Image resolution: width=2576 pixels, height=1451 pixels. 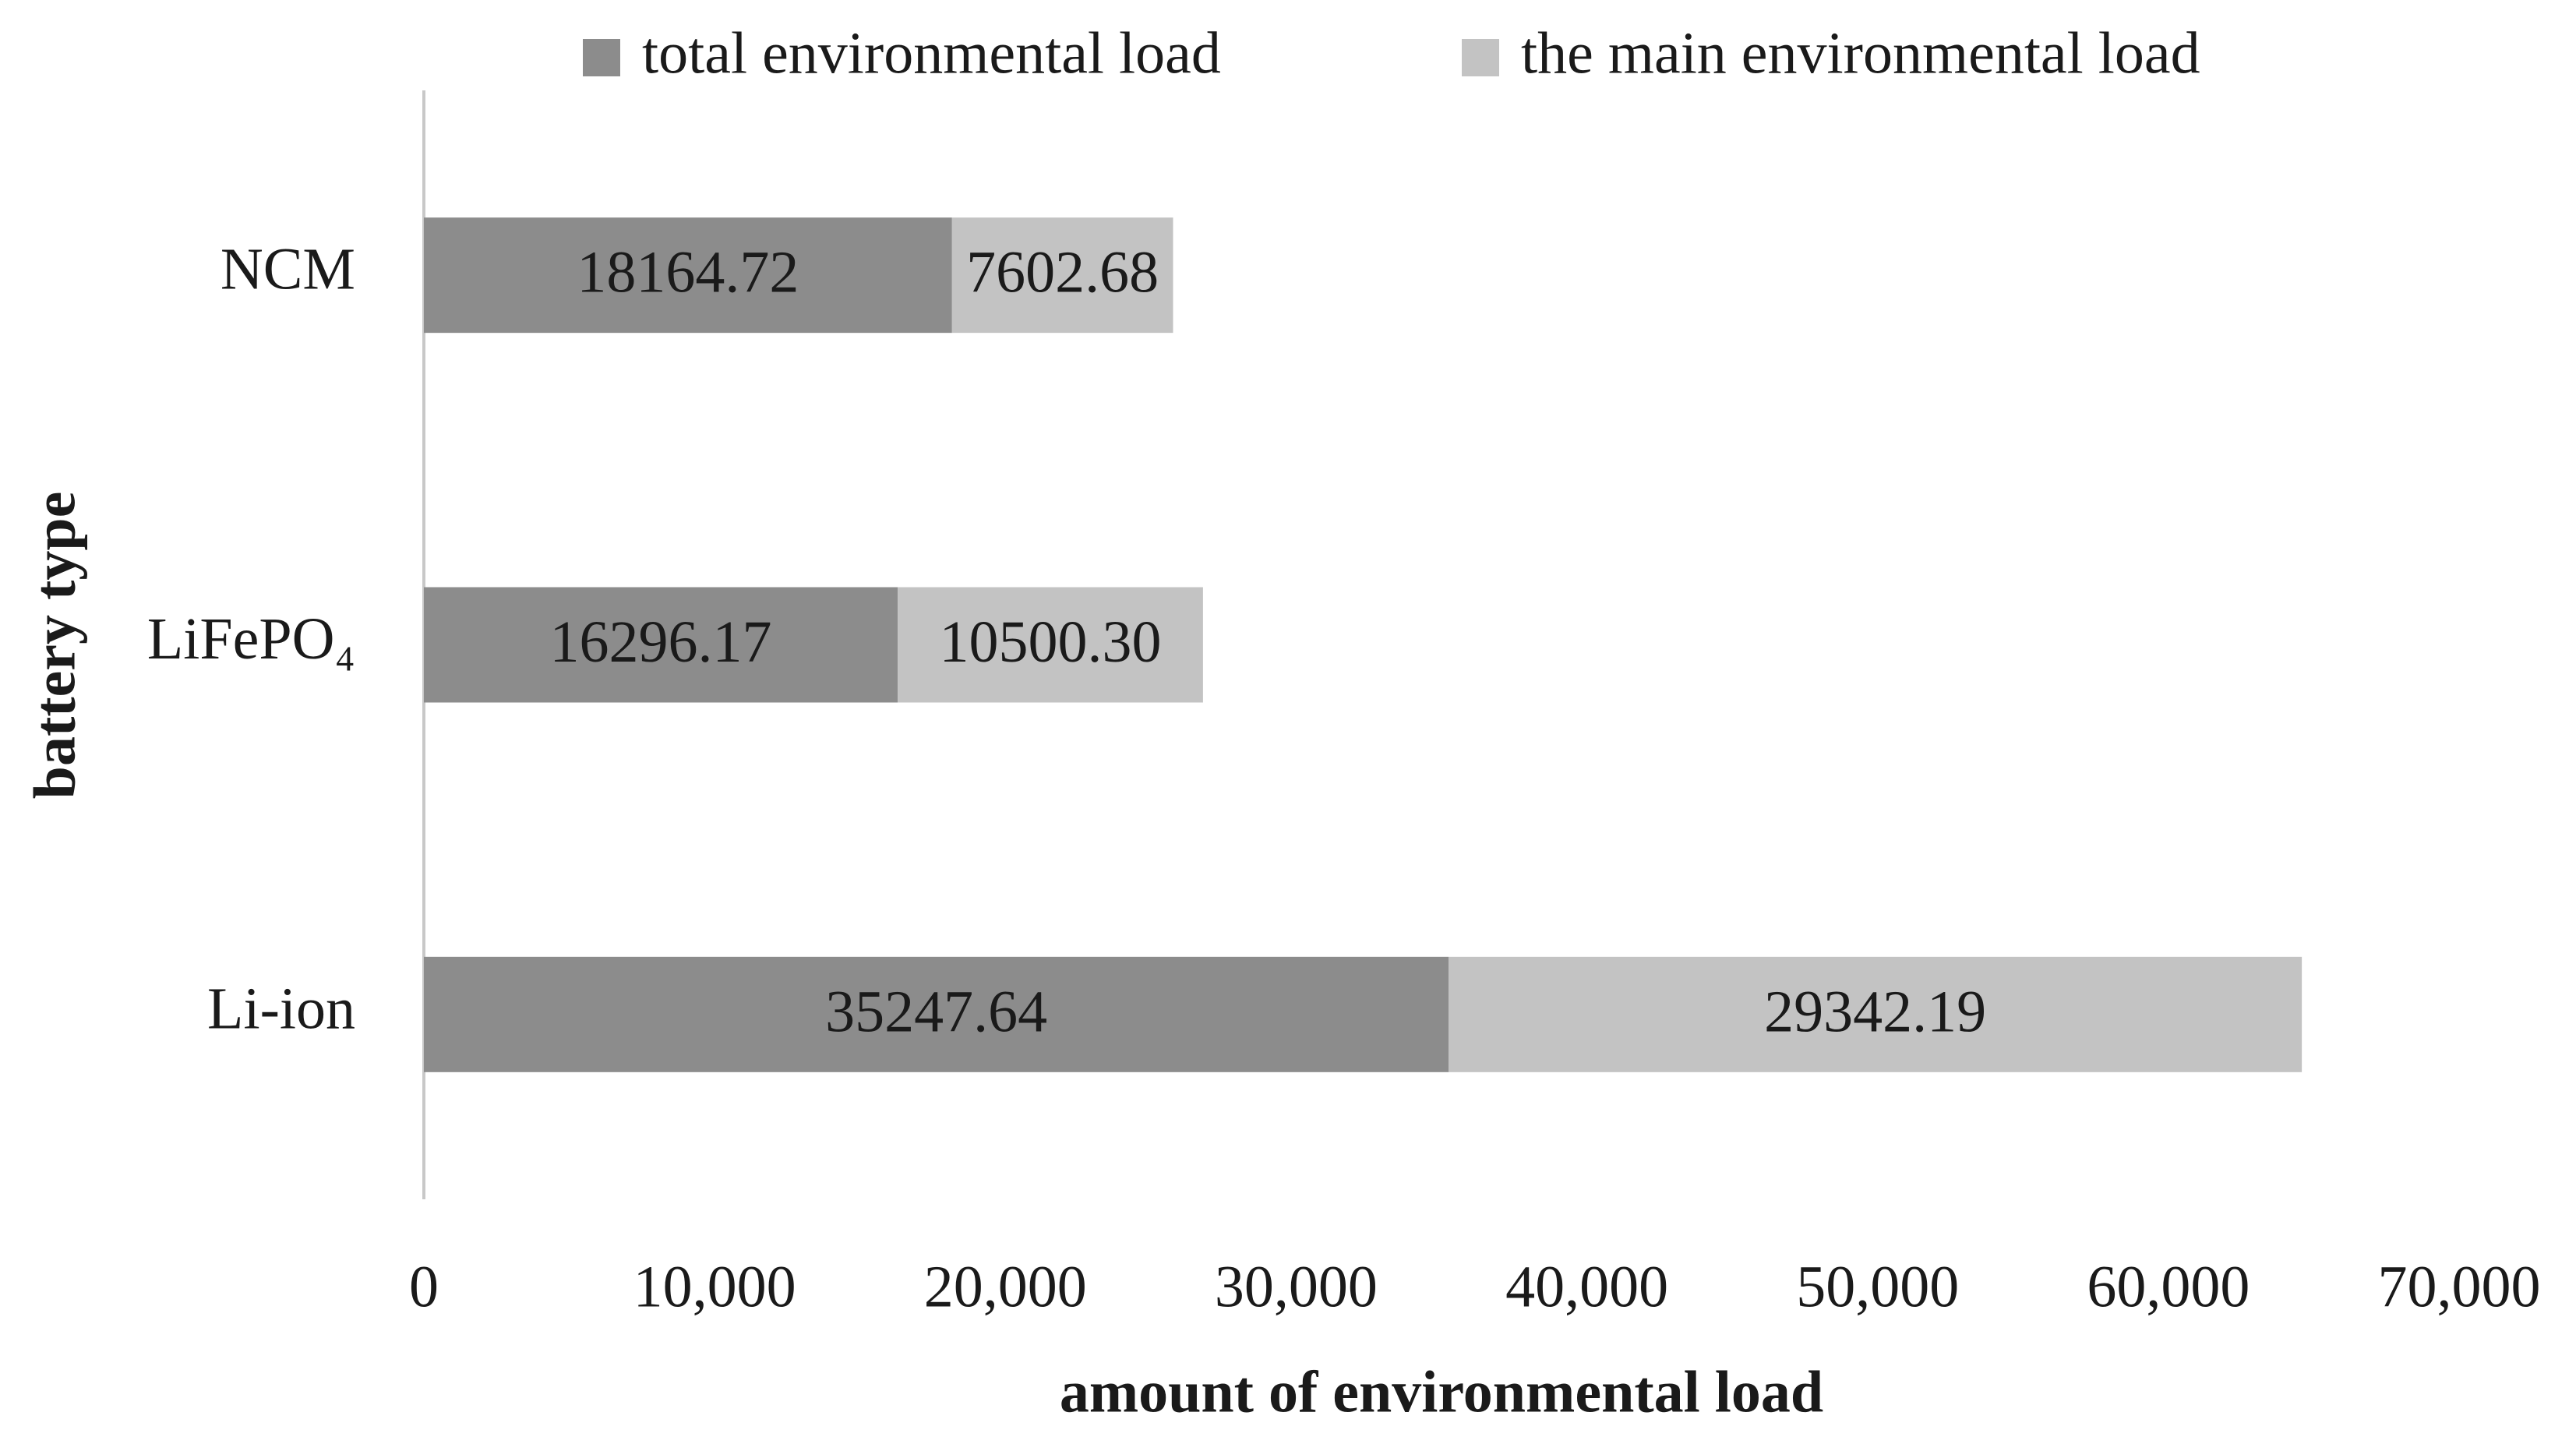 What do you see at coordinates (1050, 642) in the screenshot?
I see `data-label: 10500.30` at bounding box center [1050, 642].